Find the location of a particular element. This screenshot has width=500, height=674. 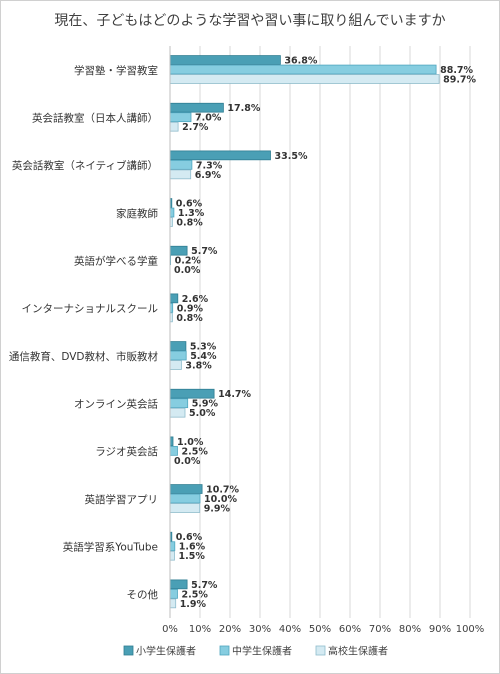

data-label: 1.3% is located at coordinates (191, 213).